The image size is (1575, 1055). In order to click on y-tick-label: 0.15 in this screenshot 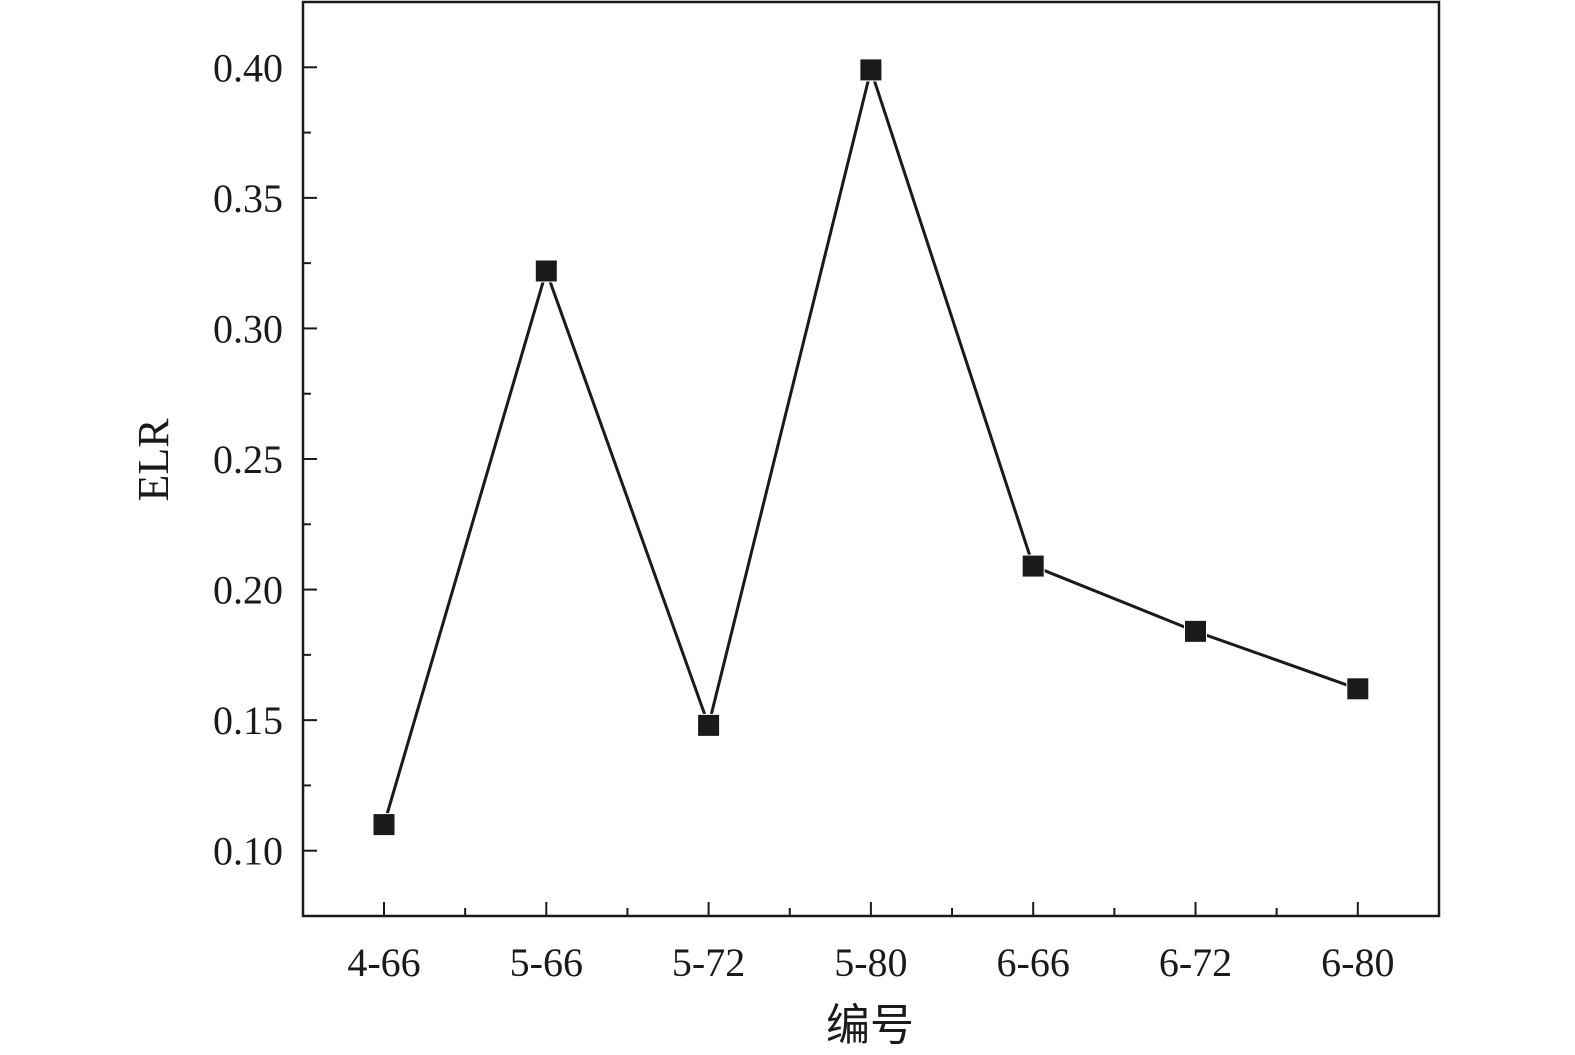, I will do `click(248, 720)`.